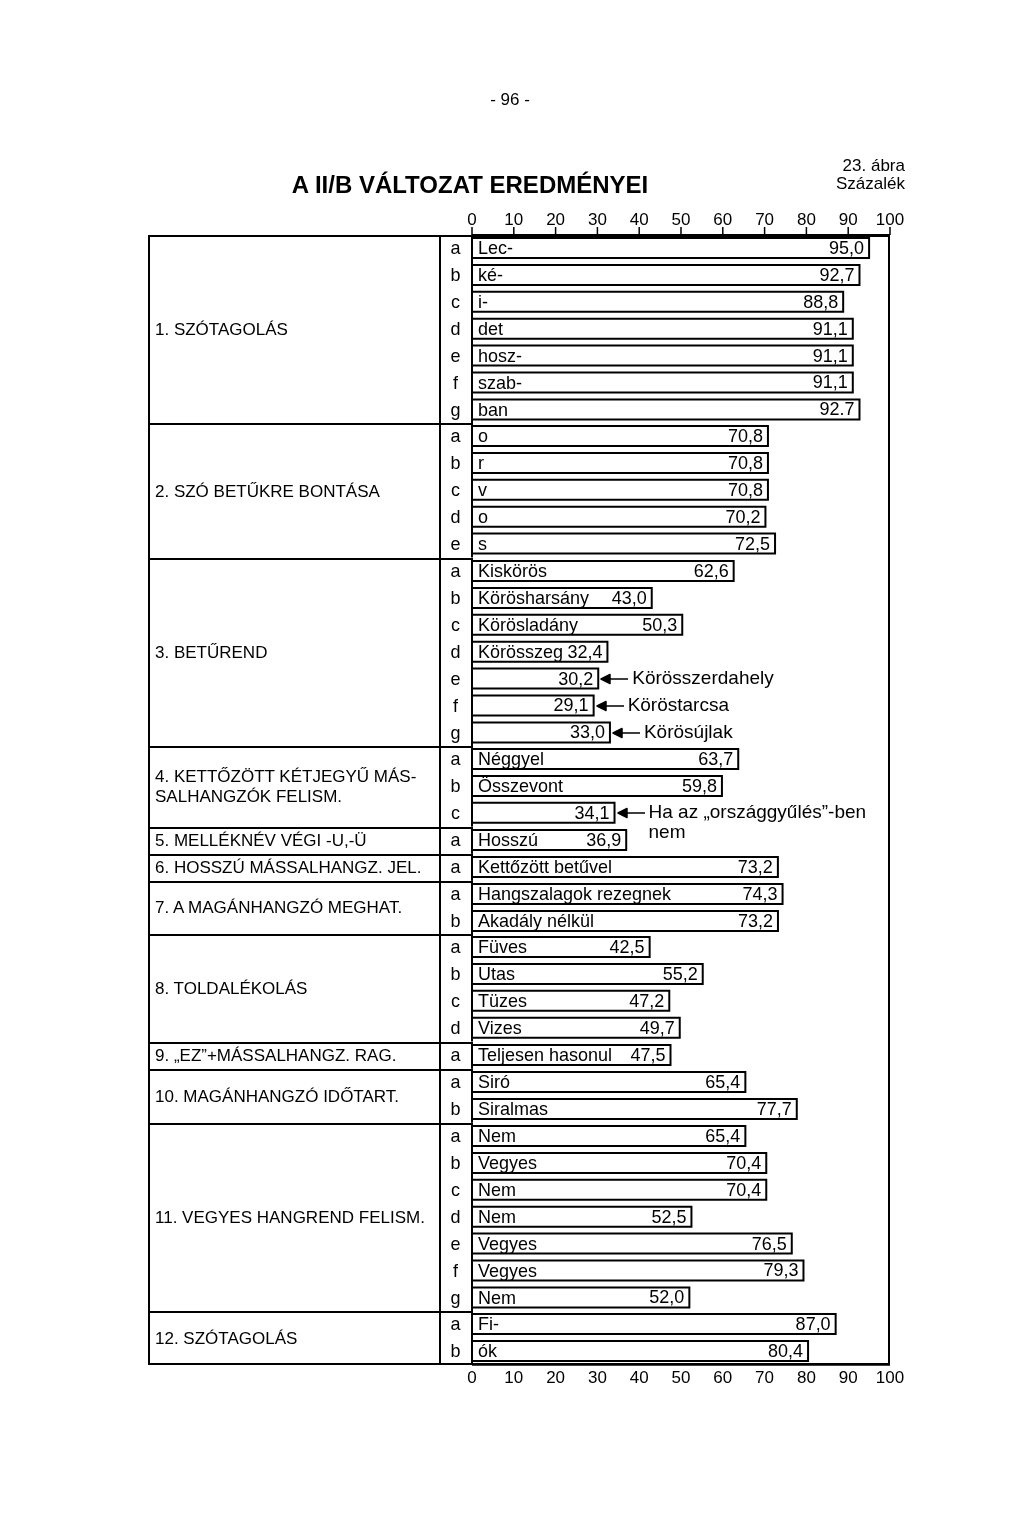 This screenshot has height=1514, width=1024. Describe the element at coordinates (703, 677) in the screenshot. I see `annotation: Körösszerdahely` at that location.